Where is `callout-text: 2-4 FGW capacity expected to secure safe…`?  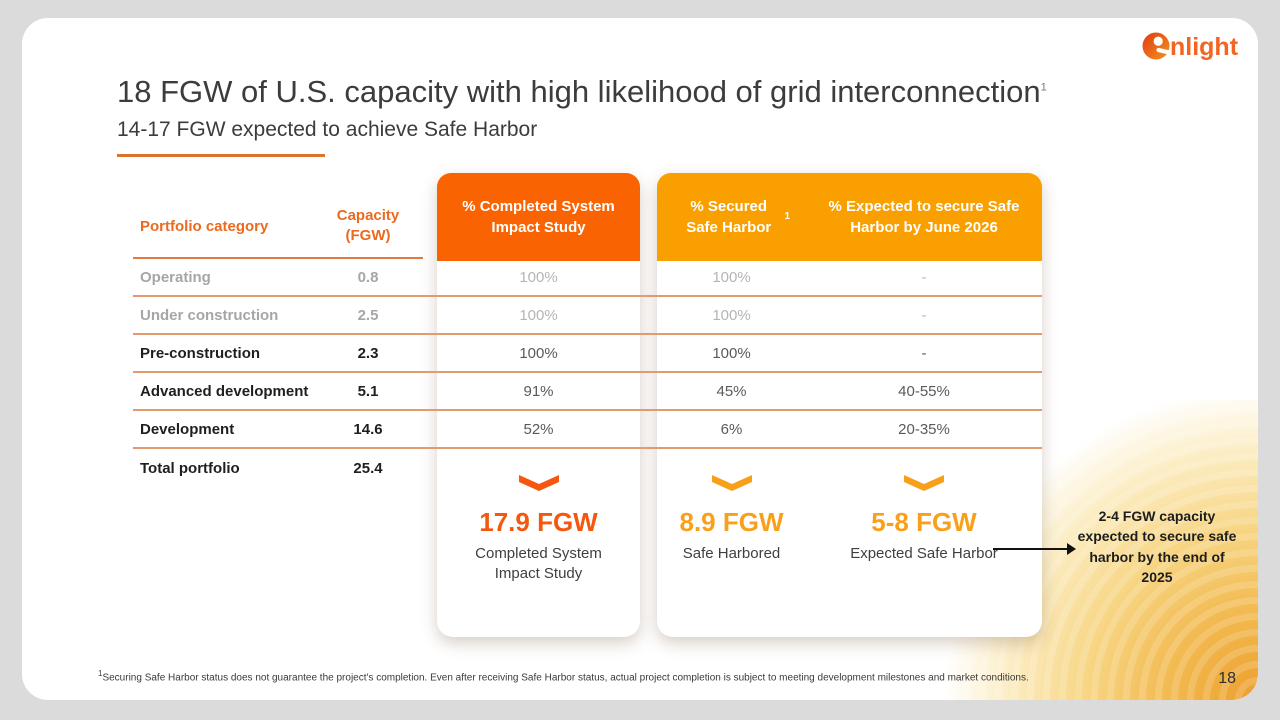 callout-text: 2-4 FGW capacity expected to secure safe… is located at coordinates (1157, 546).